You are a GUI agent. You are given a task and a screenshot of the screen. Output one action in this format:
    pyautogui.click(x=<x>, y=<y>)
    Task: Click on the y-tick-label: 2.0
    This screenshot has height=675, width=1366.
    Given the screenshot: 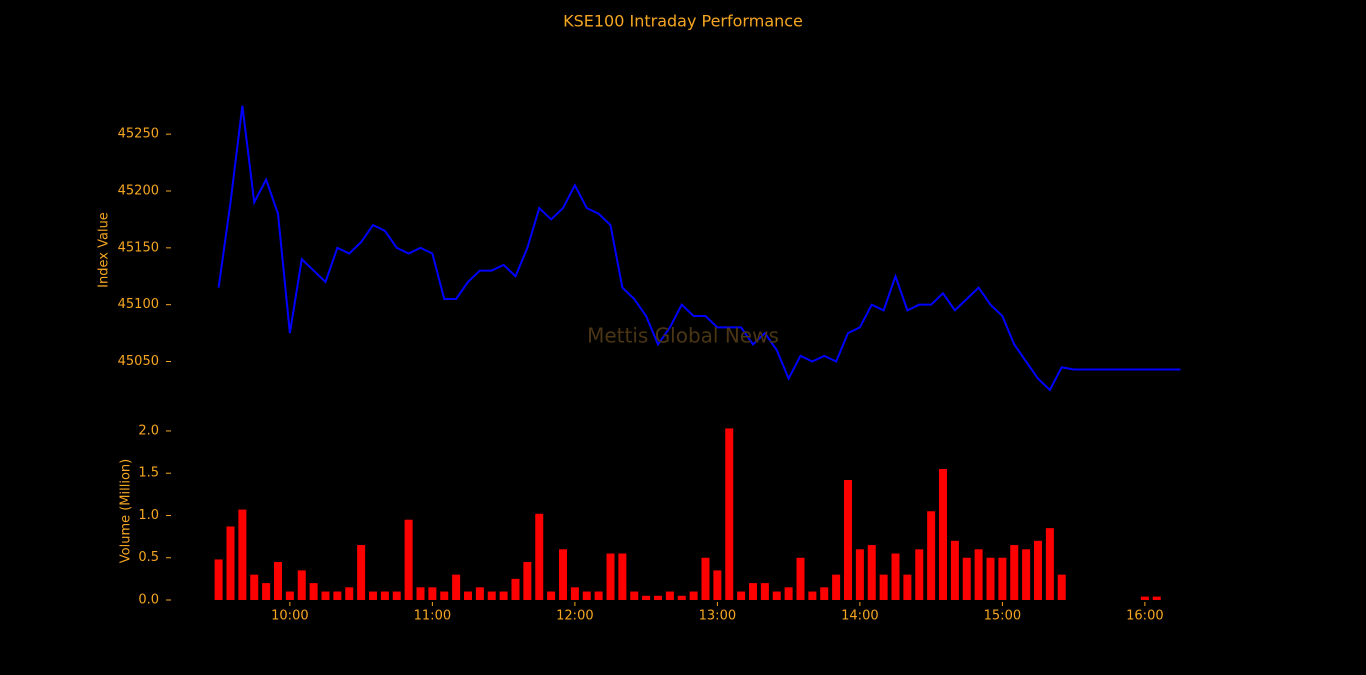 What is the action you would take?
    pyautogui.click(x=148, y=430)
    